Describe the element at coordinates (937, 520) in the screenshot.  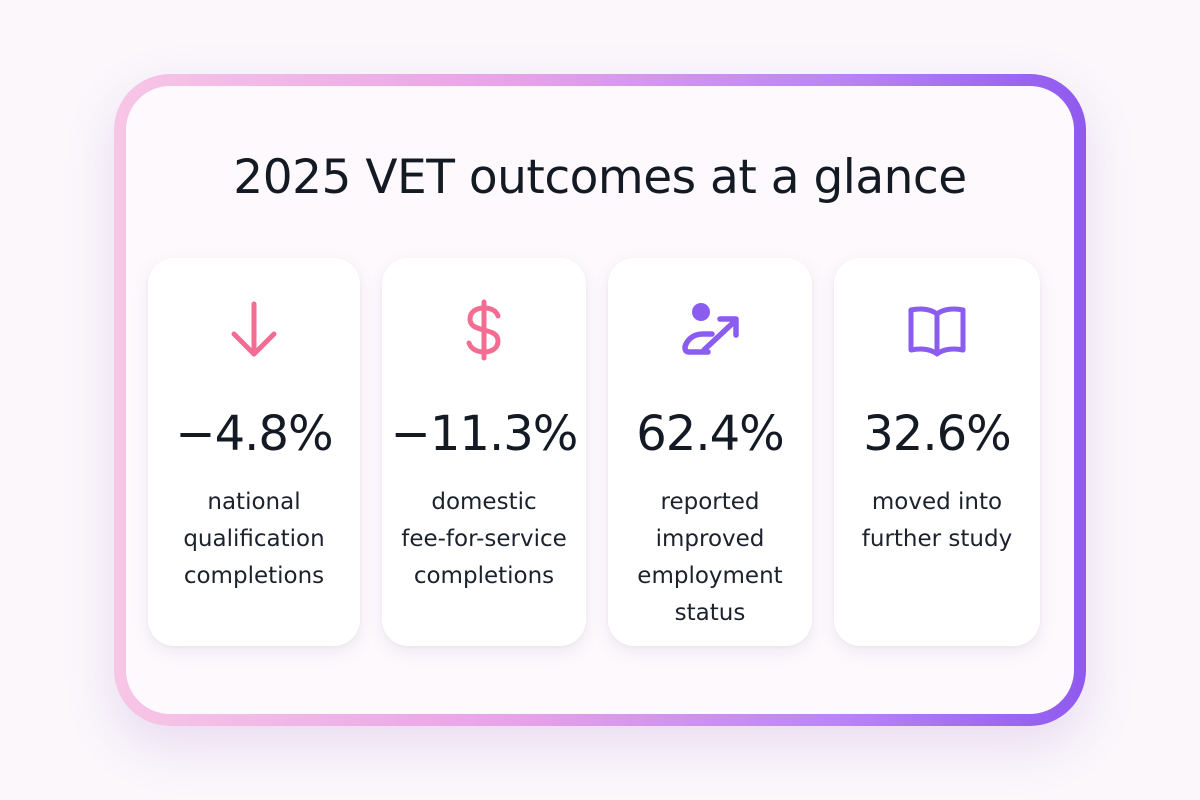
I see `stat-label: moved into further study` at that location.